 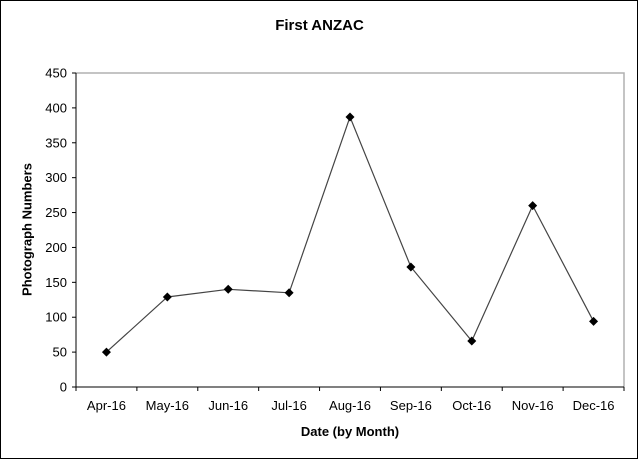 What do you see at coordinates (594, 405) in the screenshot?
I see `x-tick-label: Dec-16` at bounding box center [594, 405].